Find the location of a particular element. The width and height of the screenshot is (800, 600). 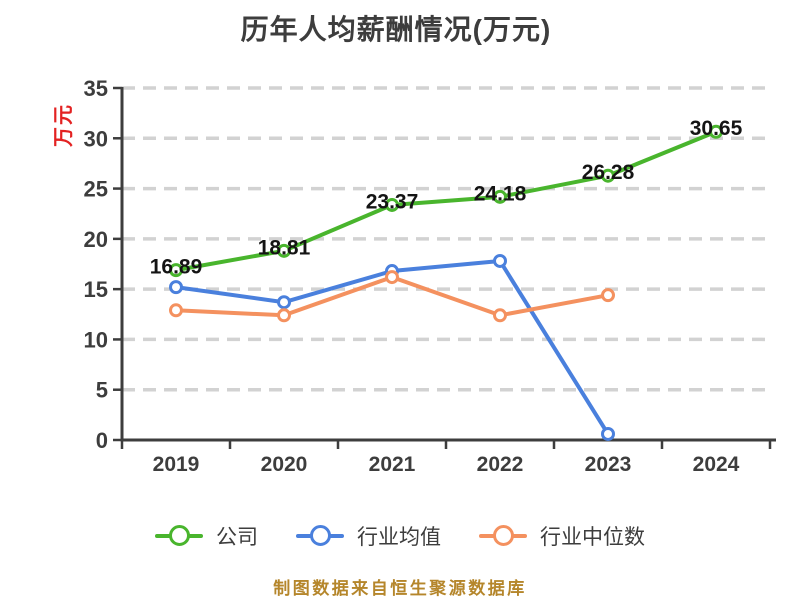

legend-item-industry-median: 行业中位数 is located at coordinates (562, 536).